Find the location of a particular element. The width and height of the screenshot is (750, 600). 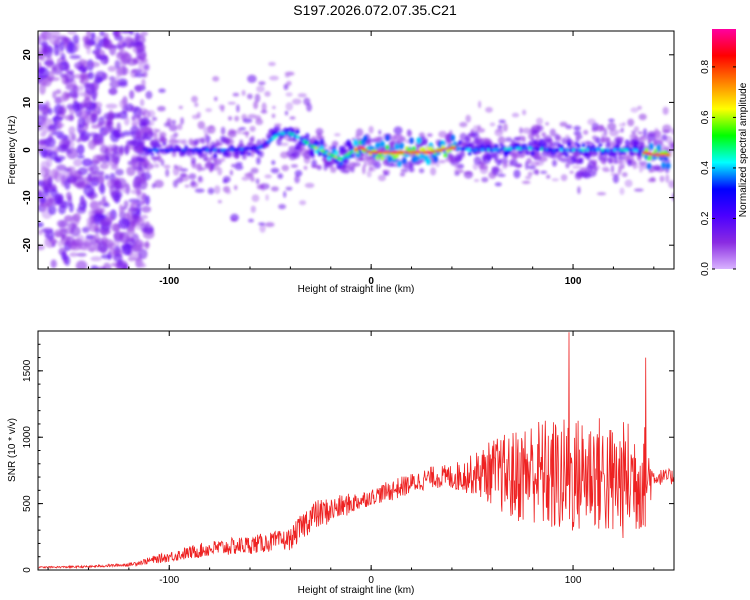

colorbar-label: Normalized spectral amplitude is located at coordinates (743, 149).